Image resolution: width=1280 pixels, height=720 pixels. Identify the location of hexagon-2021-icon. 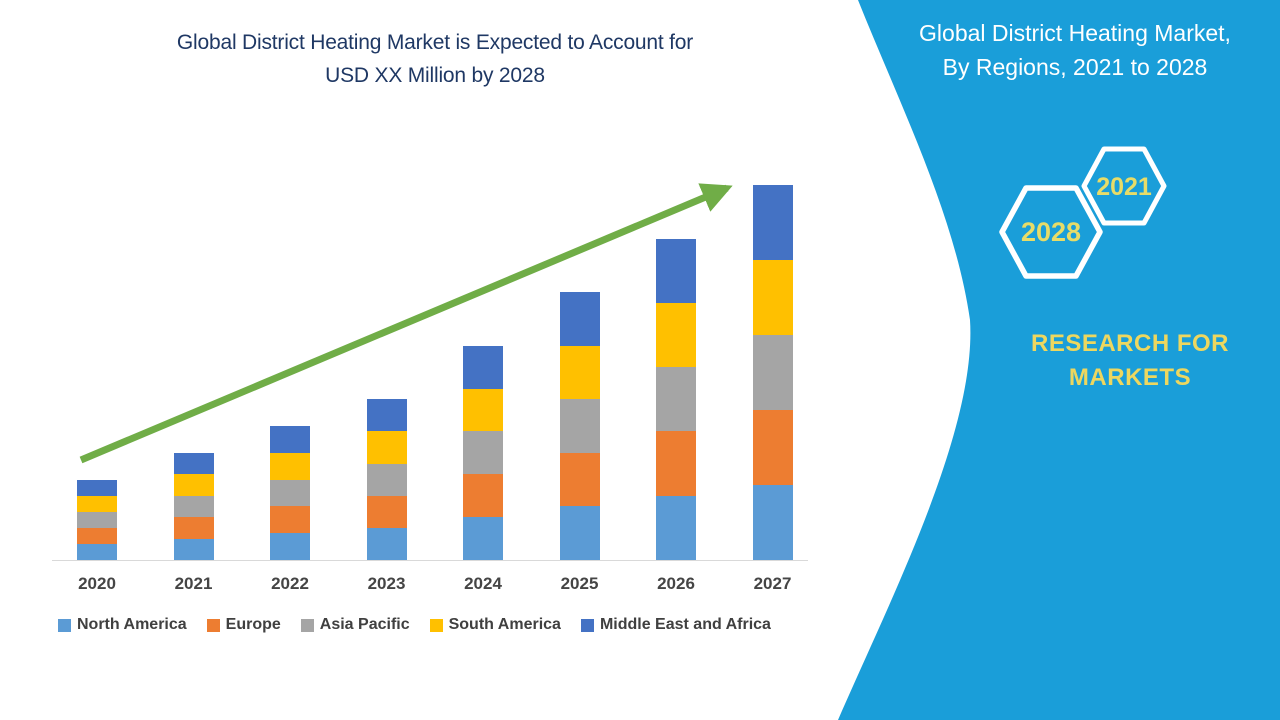
(1124, 186).